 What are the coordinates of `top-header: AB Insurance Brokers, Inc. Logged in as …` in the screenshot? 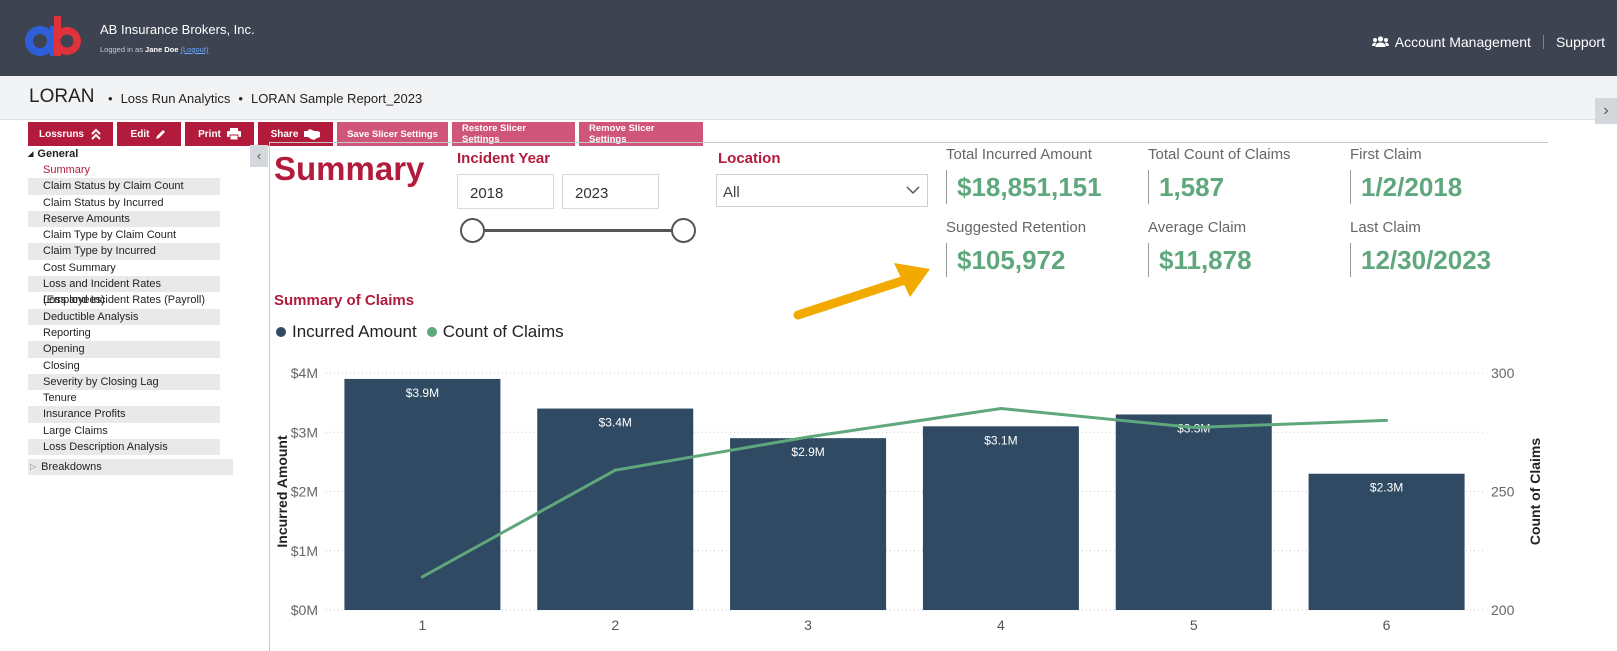 It's located at (808, 38).